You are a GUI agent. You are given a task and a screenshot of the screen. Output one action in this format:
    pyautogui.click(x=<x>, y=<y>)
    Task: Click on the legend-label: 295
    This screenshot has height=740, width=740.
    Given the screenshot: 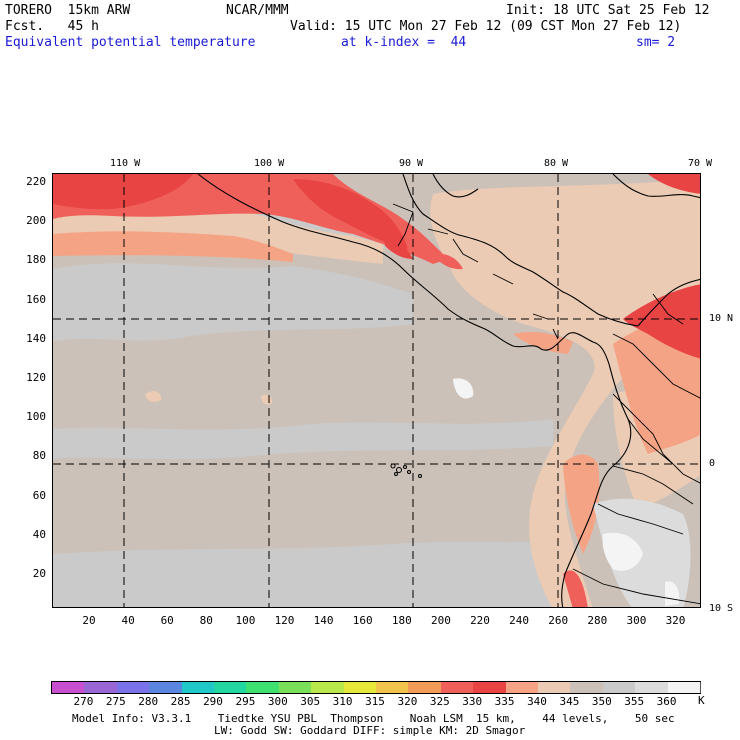 What is the action you would take?
    pyautogui.click(x=245, y=701)
    